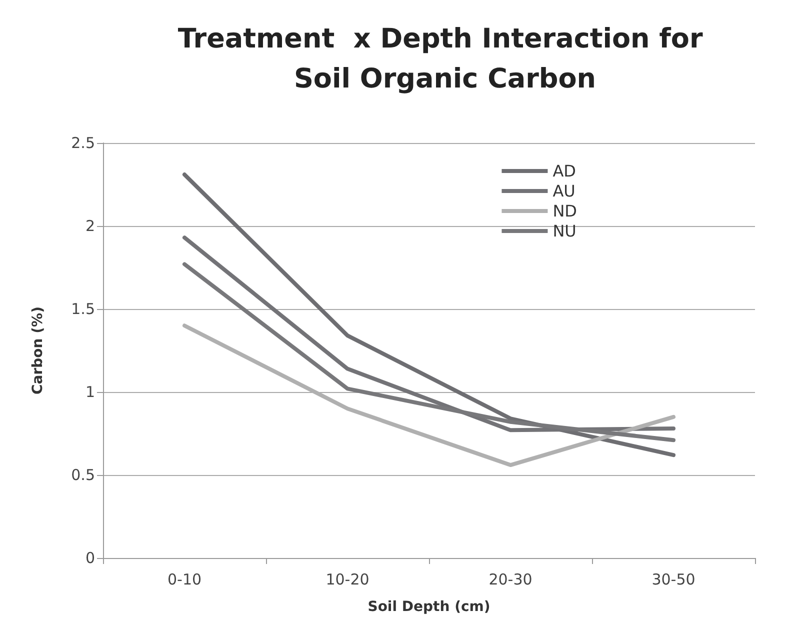  What do you see at coordinates (429, 607) in the screenshot?
I see `x-axis-title: Soil Depth (cm)` at bounding box center [429, 607].